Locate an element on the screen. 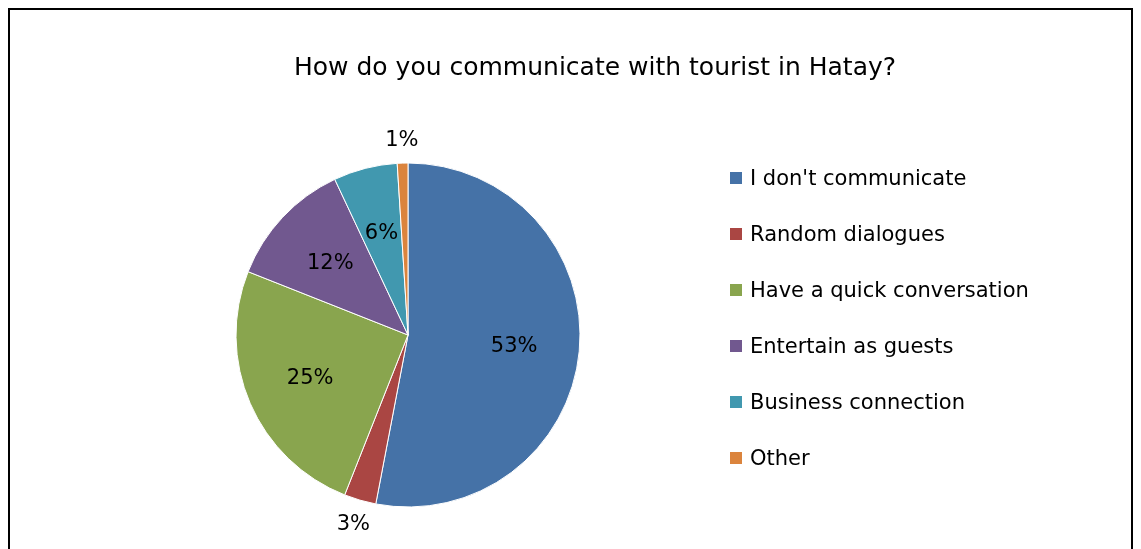 The height and width of the screenshot is (549, 1141). legend-label: Business connection is located at coordinates (857, 402).